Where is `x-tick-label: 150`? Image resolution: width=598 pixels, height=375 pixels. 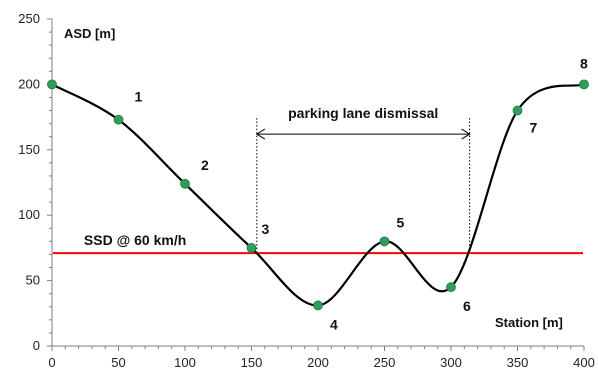
x-tick-label: 150 is located at coordinates (252, 362).